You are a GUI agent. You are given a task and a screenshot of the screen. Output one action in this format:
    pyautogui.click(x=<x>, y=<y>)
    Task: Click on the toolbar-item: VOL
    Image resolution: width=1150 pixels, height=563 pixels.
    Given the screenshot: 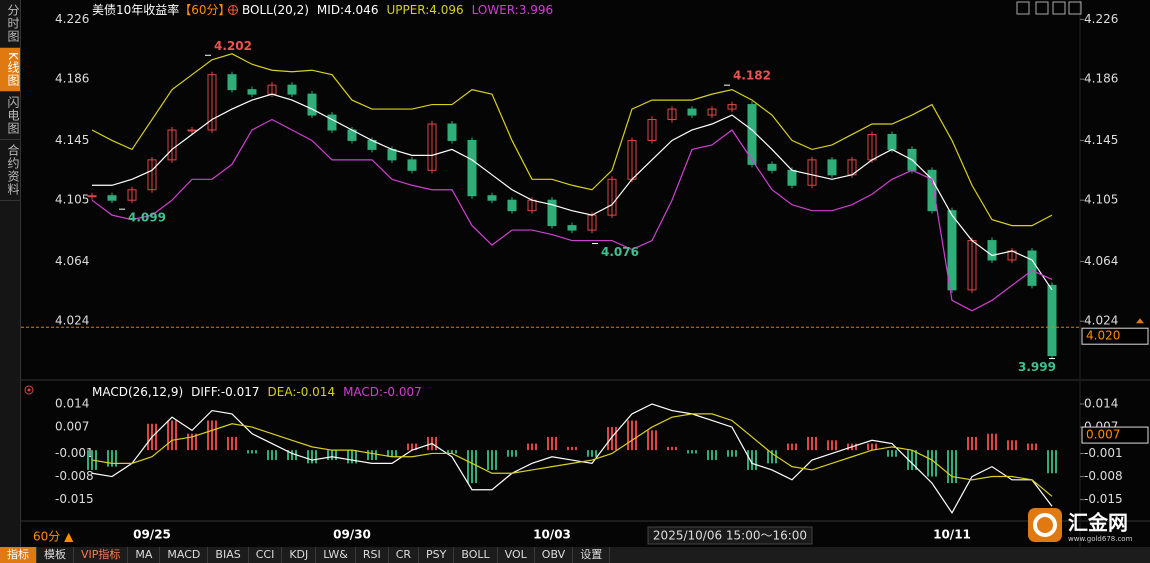 What is the action you would take?
    pyautogui.click(x=516, y=555)
    